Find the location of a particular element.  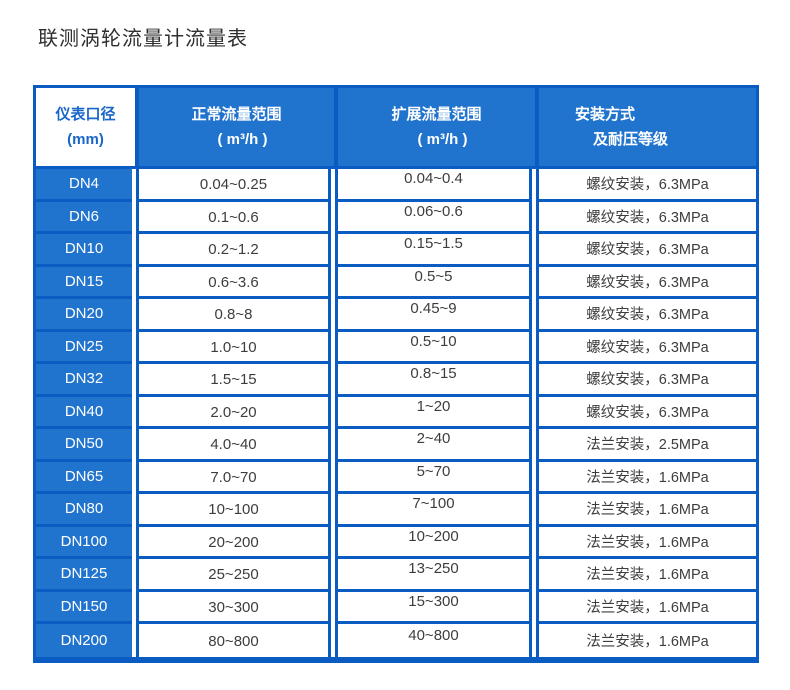

dn-cell: DN25 is located at coordinates (84, 347).